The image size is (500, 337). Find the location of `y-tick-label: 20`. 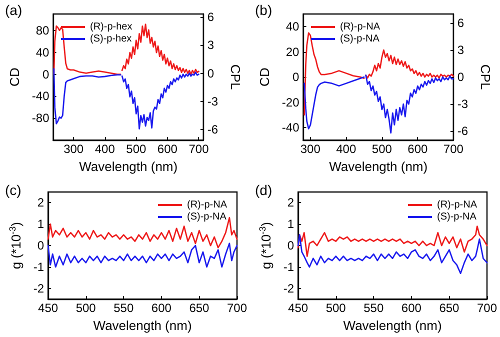

y-tick-label: 20 is located at coordinates (293, 51).